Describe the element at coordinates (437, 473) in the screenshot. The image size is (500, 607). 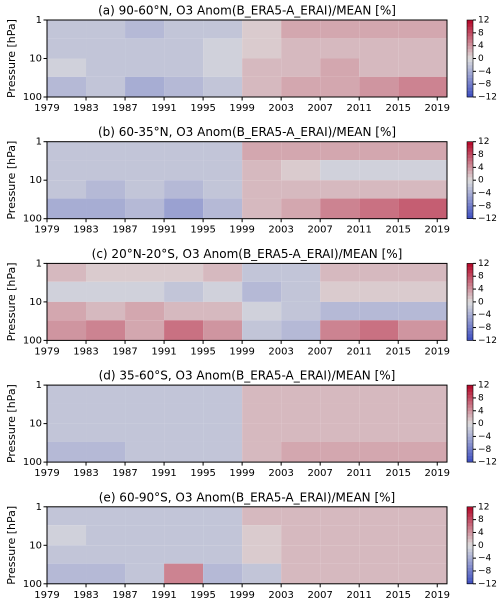
I see `x-tick-label: 2019` at that location.